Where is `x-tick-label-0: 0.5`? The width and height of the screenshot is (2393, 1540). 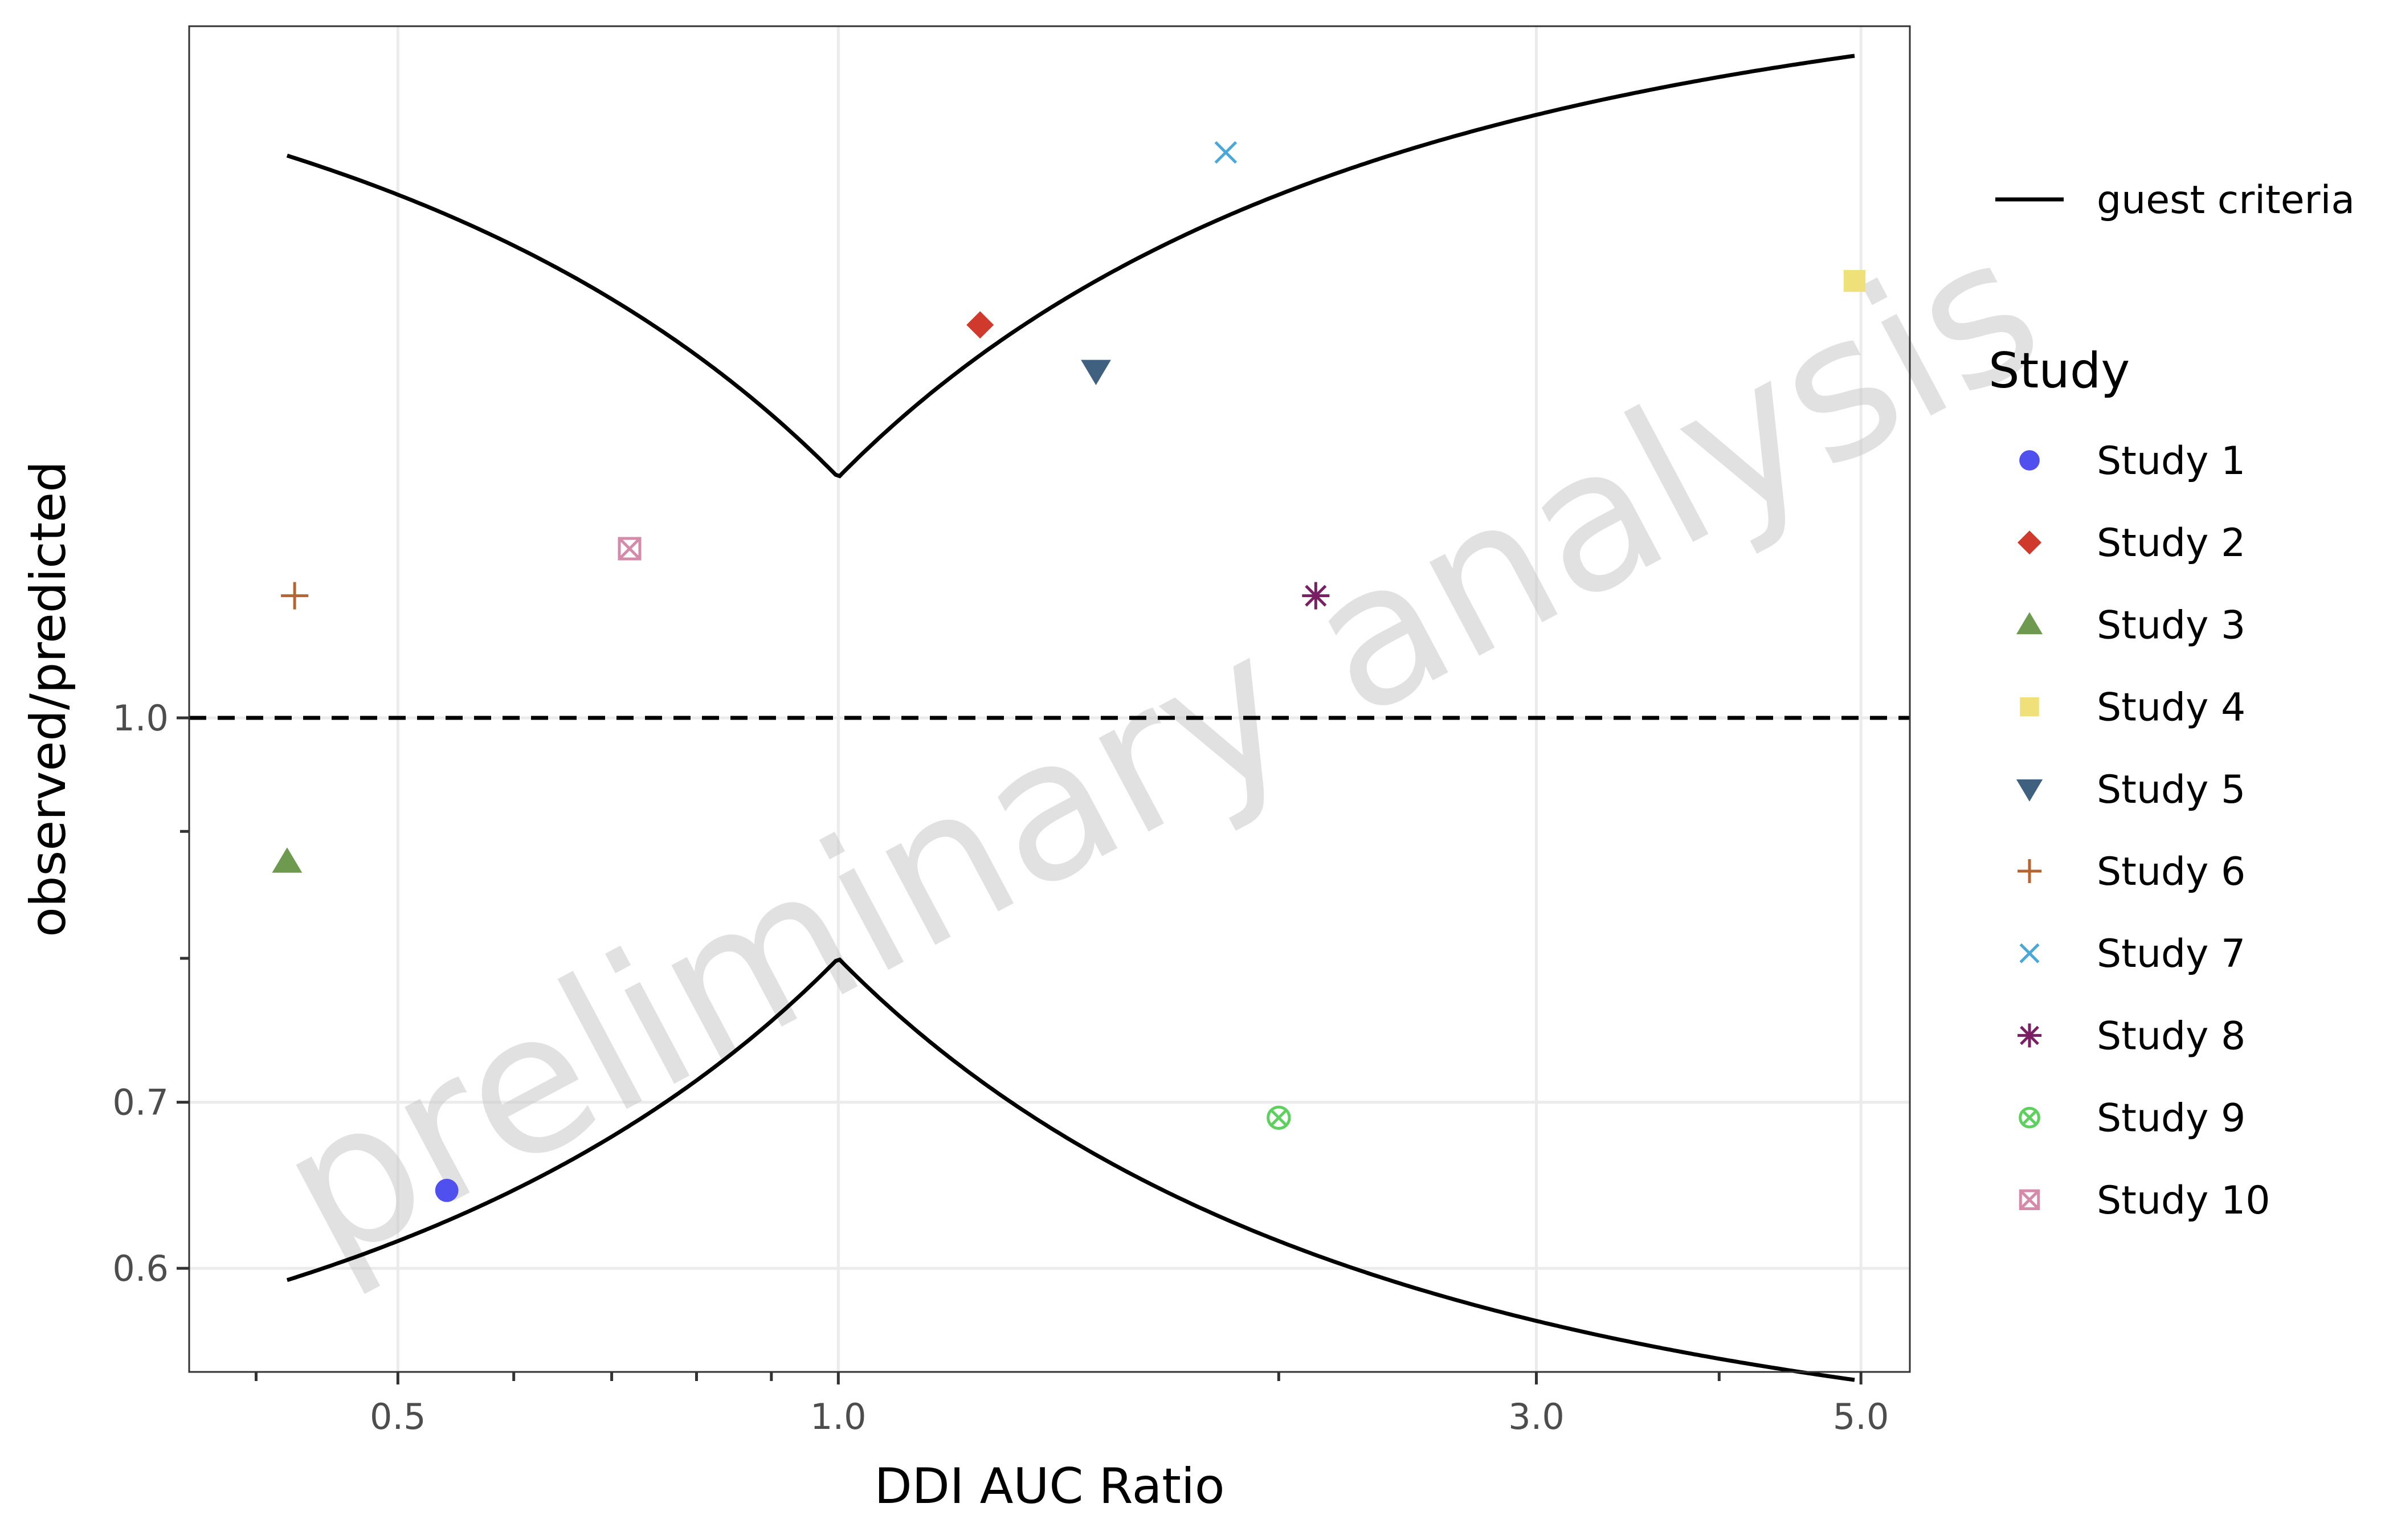
x-tick-label-0: 0.5 is located at coordinates (398, 1416).